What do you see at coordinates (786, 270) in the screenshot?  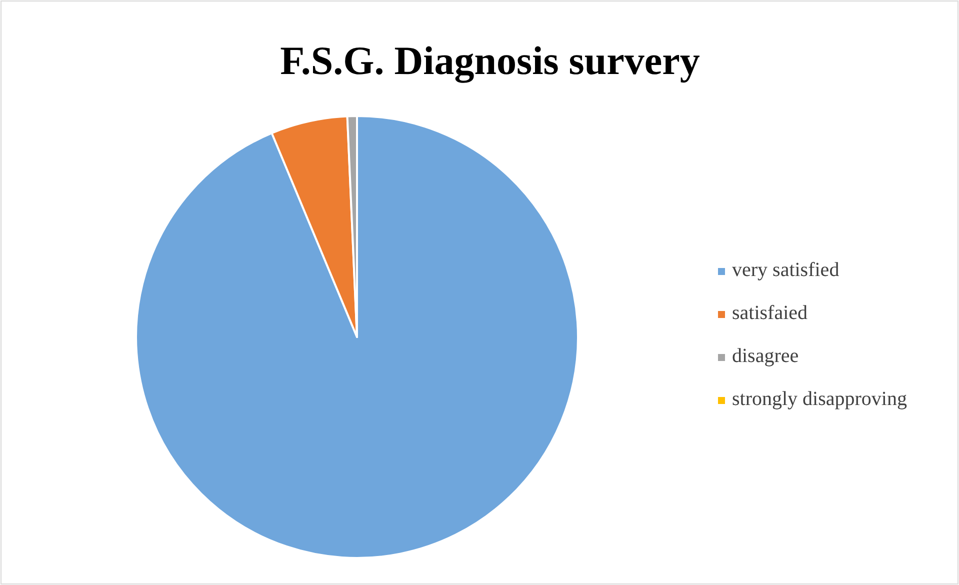 I see `legend-label: very satisfied` at bounding box center [786, 270].